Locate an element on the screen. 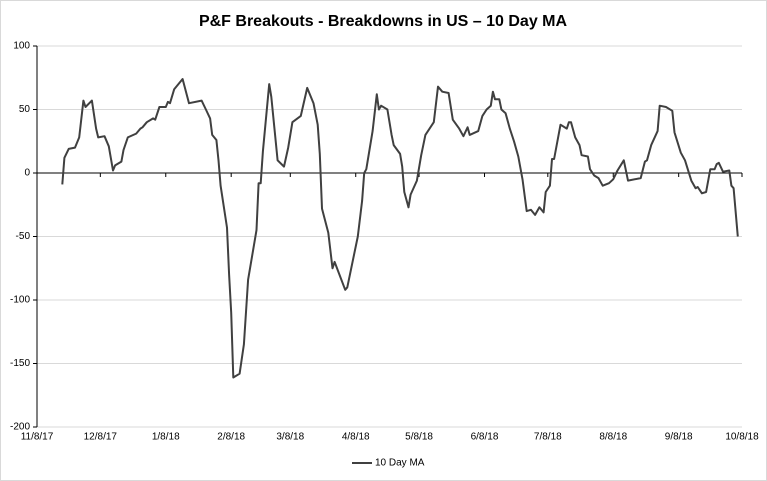 The image size is (767, 481). x-tick-label: 12/8/17 is located at coordinates (101, 437).